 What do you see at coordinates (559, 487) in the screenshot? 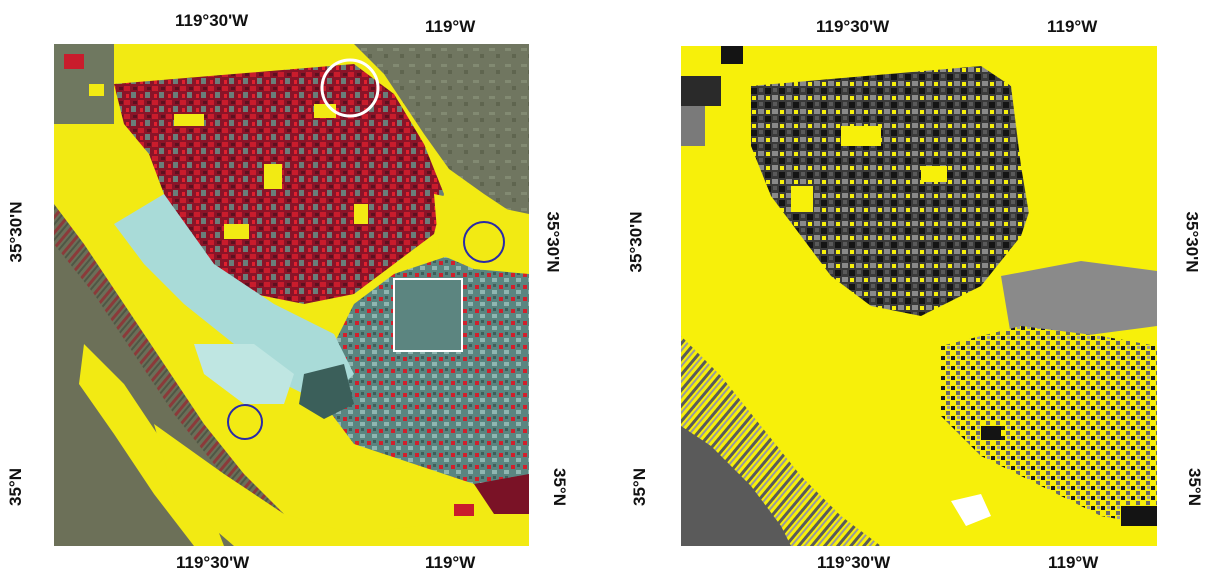
I see `left-right-label-2: 35°N` at bounding box center [559, 487].